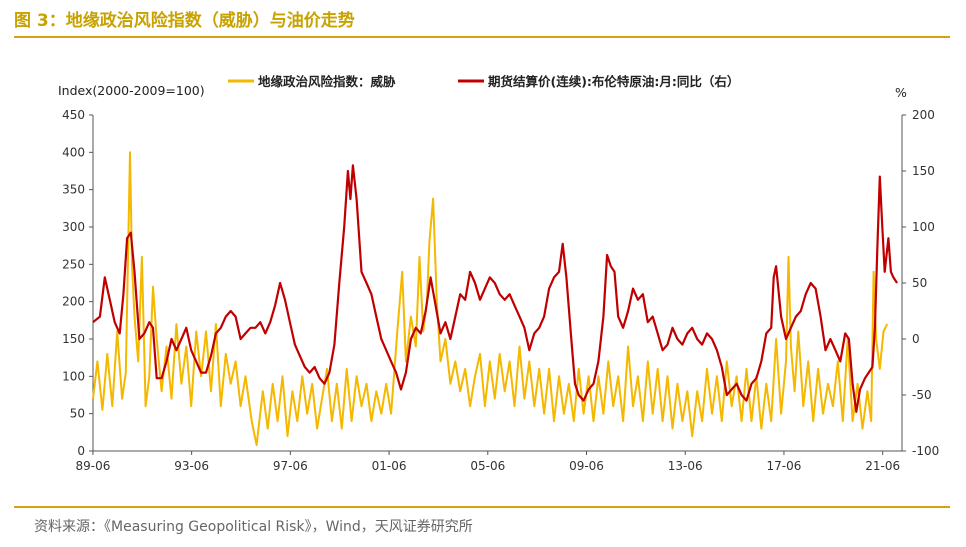 The height and width of the screenshot is (547, 966). Describe the element at coordinates (923, 171) in the screenshot. I see `right-tick-label: 150` at that location.